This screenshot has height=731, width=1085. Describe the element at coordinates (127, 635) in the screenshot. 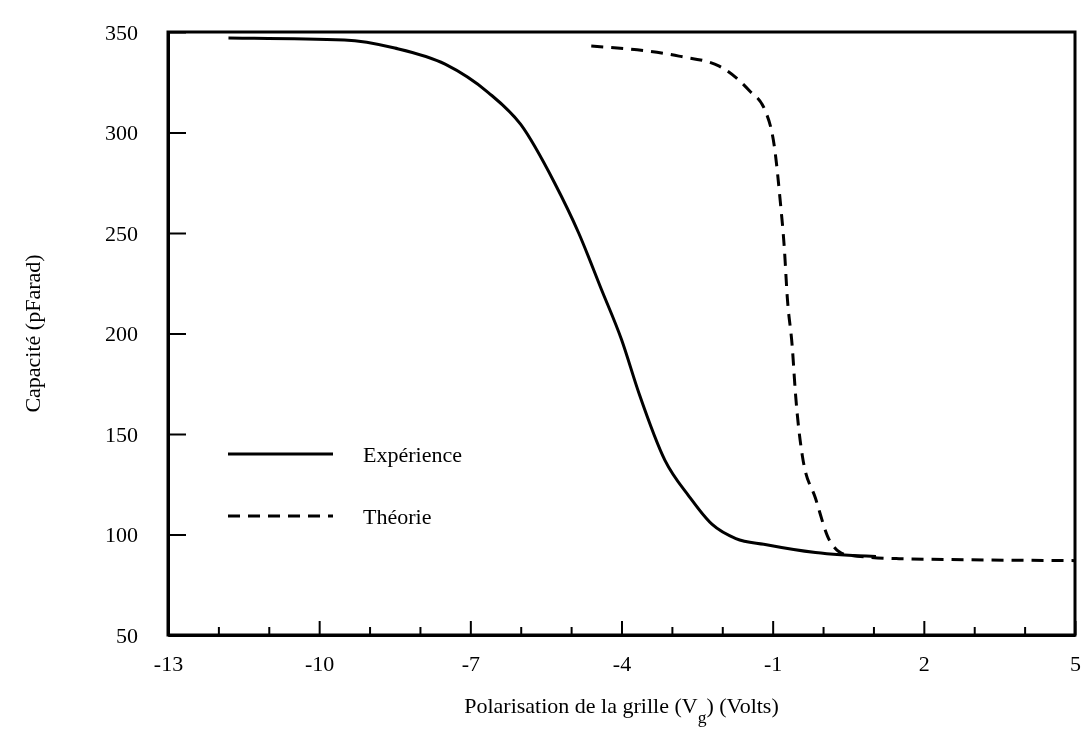

I see `y-tick-label: 50` at that location.